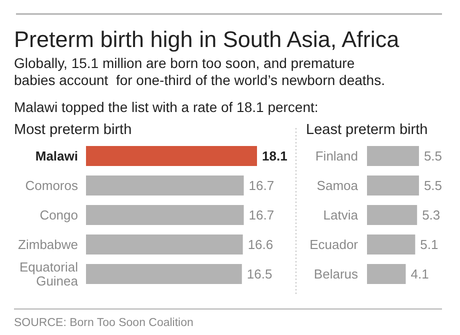  What do you see at coordinates (261, 244) in the screenshot?
I see `data-label: 16.6` at bounding box center [261, 244].